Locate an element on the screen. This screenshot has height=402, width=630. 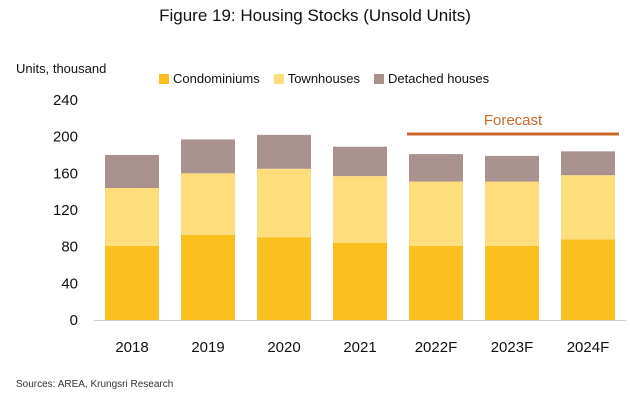
x-tick-label: 2023F is located at coordinates (512, 347).